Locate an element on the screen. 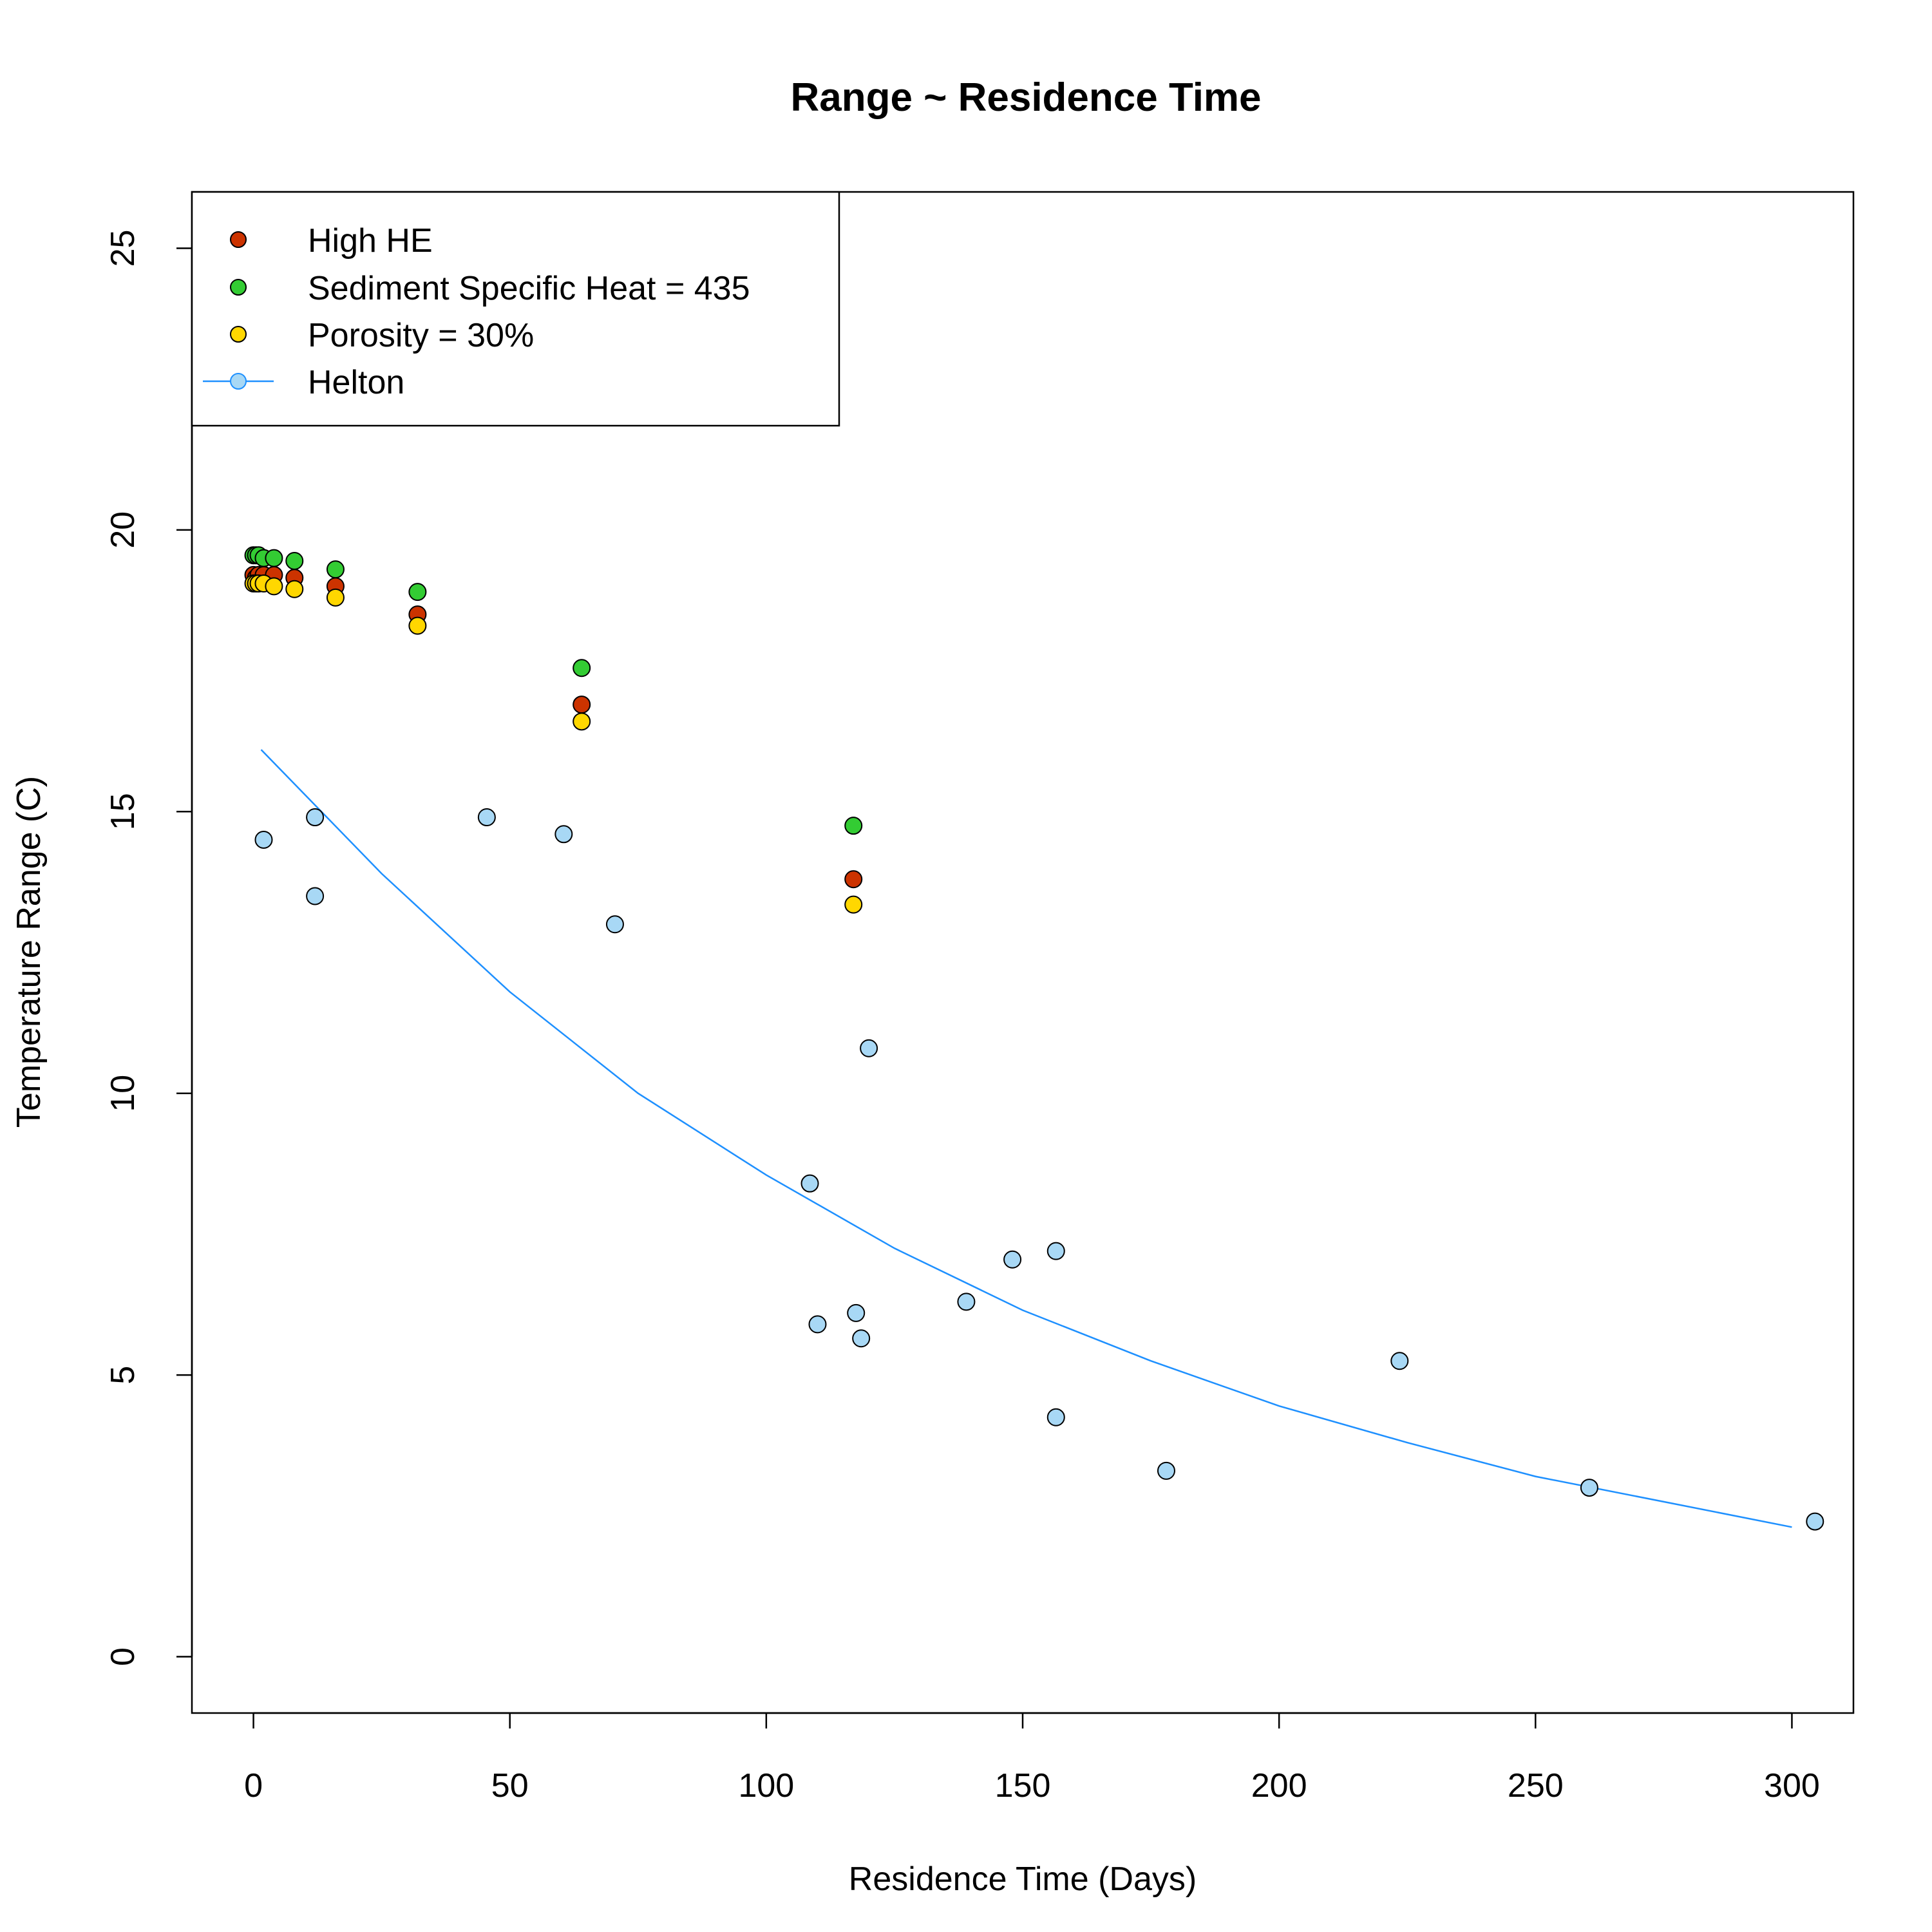 Image resolution: width=1932 pixels, height=1932 pixels. y-tick-label: 15 is located at coordinates (123, 812).